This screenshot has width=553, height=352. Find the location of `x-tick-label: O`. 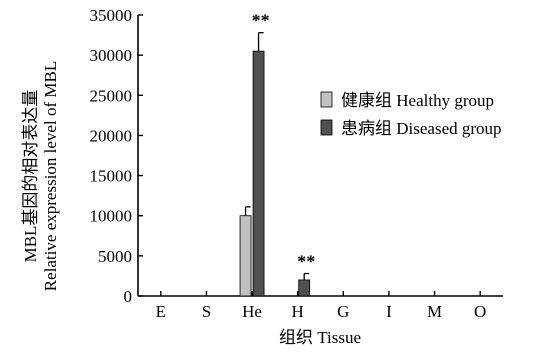

x-tick-label: O is located at coordinates (480, 311).